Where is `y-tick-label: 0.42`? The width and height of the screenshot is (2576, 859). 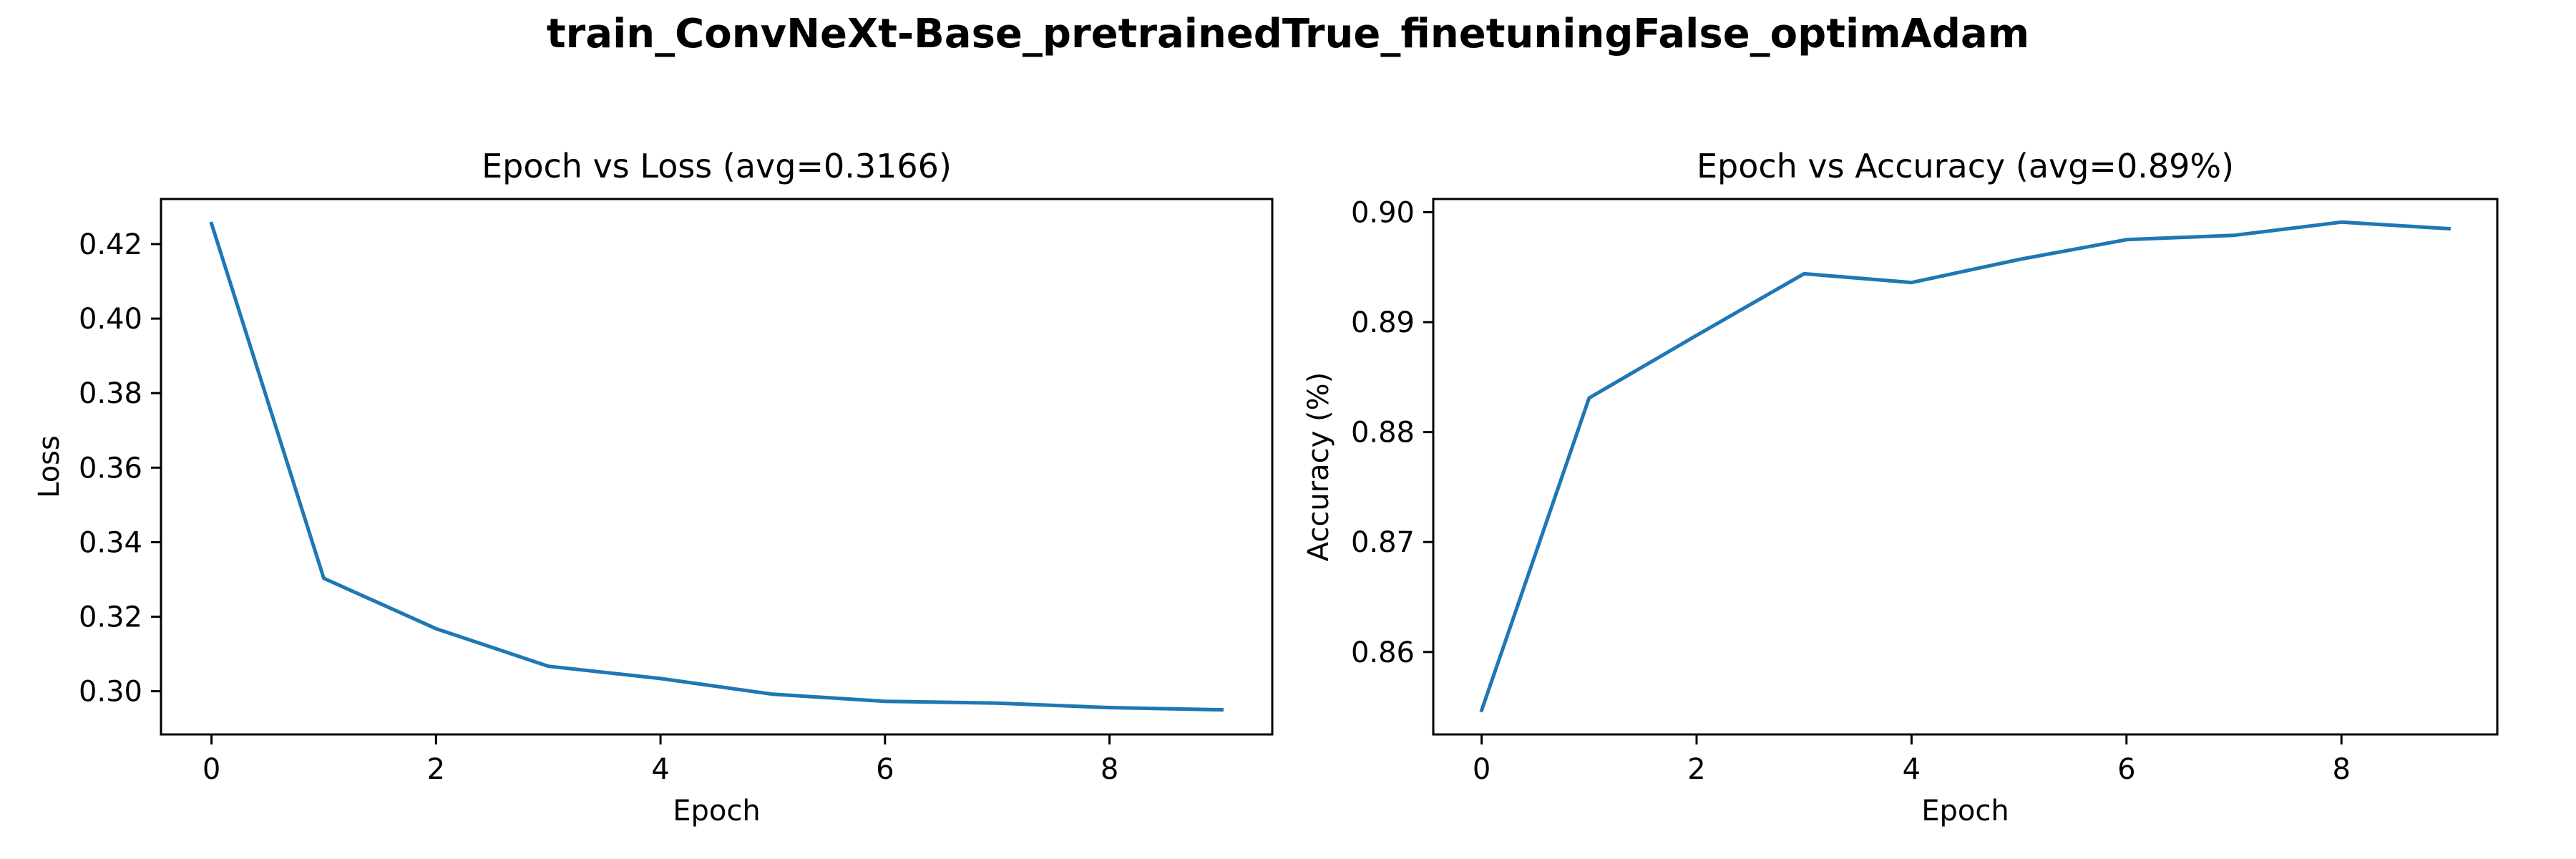
y-tick-label: 0.42 is located at coordinates (110, 244).